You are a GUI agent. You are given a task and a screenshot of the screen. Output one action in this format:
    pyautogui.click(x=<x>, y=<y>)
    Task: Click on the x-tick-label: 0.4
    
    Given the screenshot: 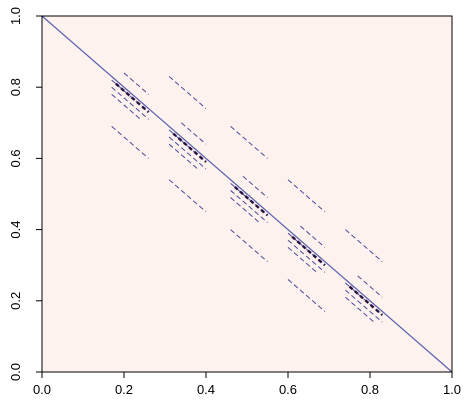 What is the action you would take?
    pyautogui.click(x=206, y=389)
    